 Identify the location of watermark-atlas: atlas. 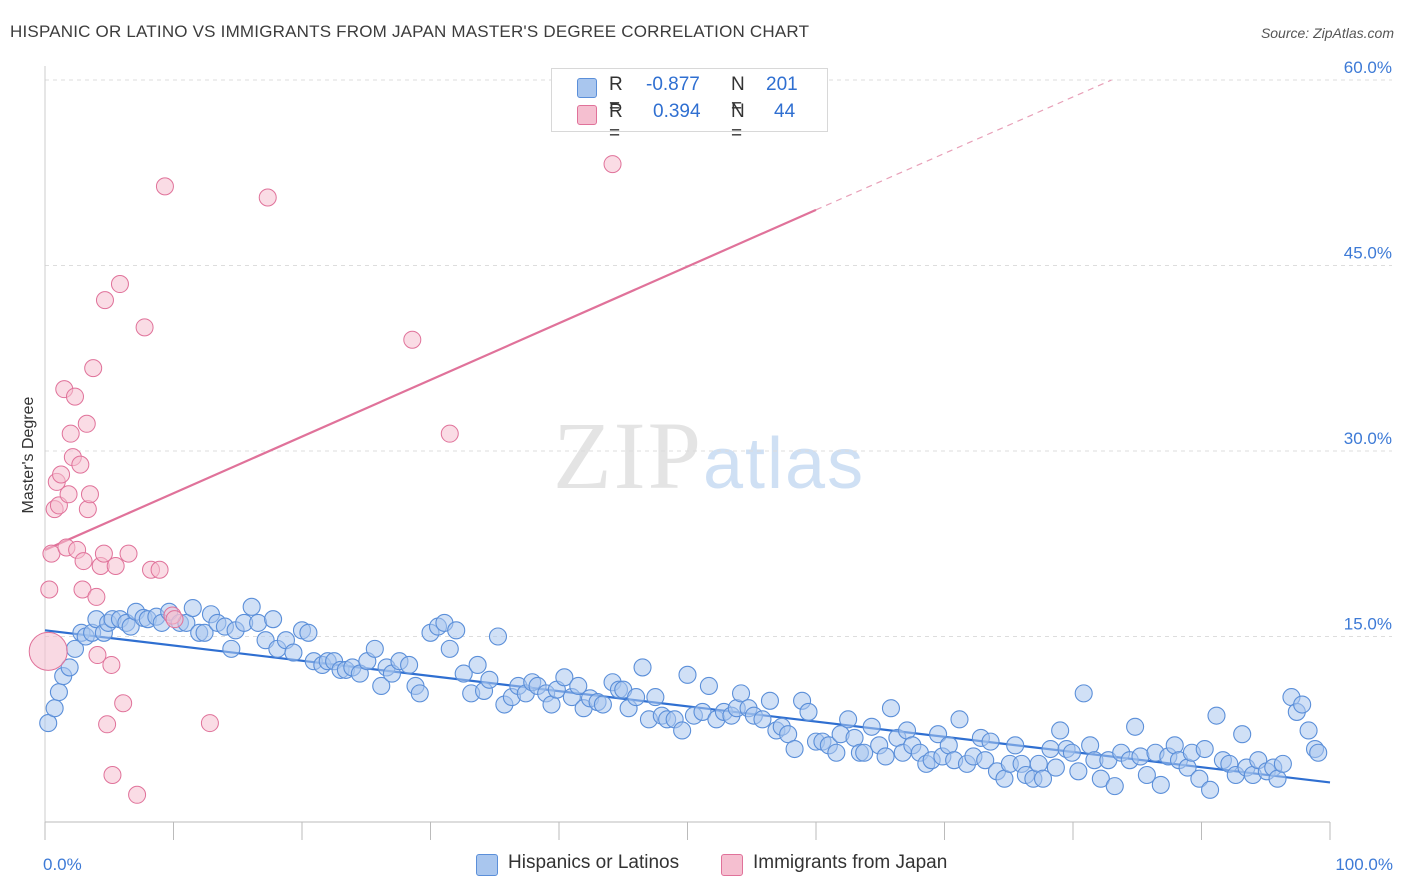
(784, 464).